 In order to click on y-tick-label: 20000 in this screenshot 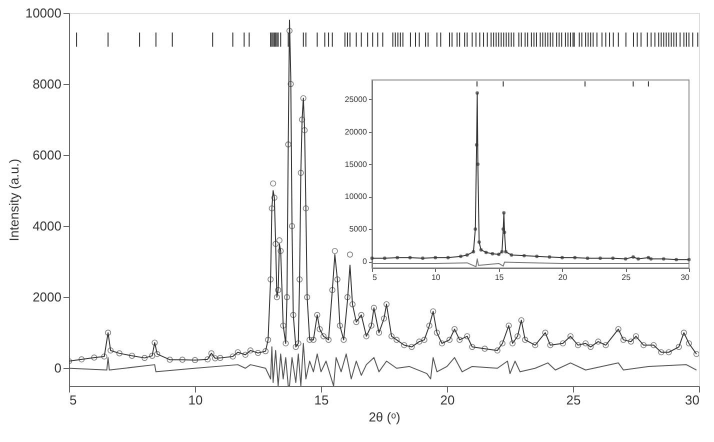, I will do `click(356, 131)`.